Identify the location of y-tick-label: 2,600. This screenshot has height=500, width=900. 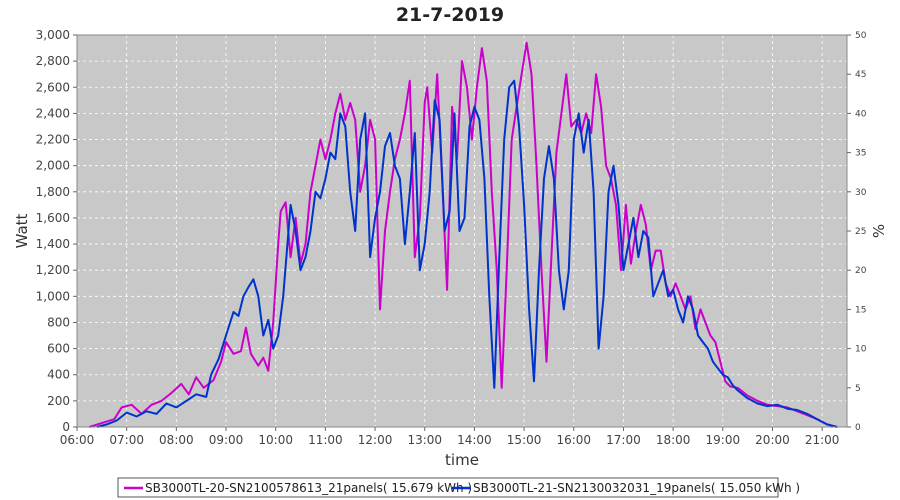
(53, 87).